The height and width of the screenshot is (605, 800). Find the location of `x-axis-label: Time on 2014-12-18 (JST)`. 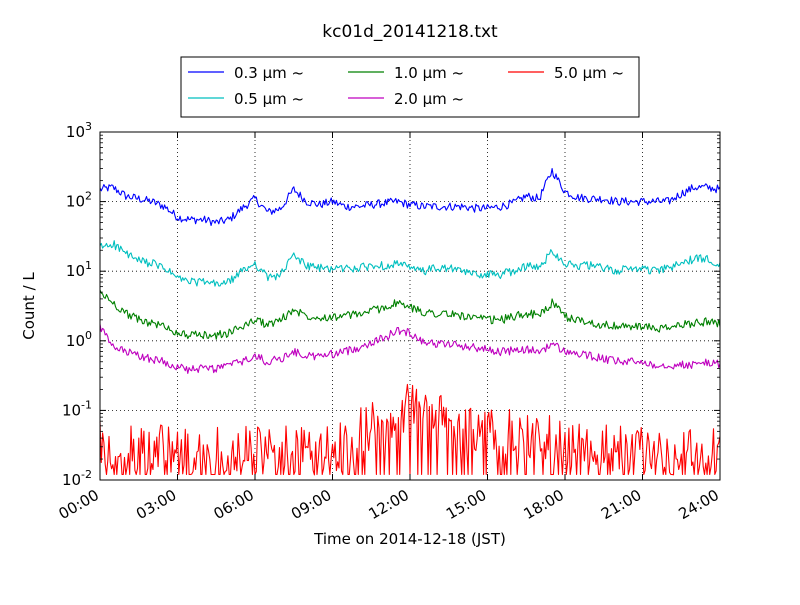

x-axis-label: Time on 2014-12-18 (JST) is located at coordinates (409, 539).